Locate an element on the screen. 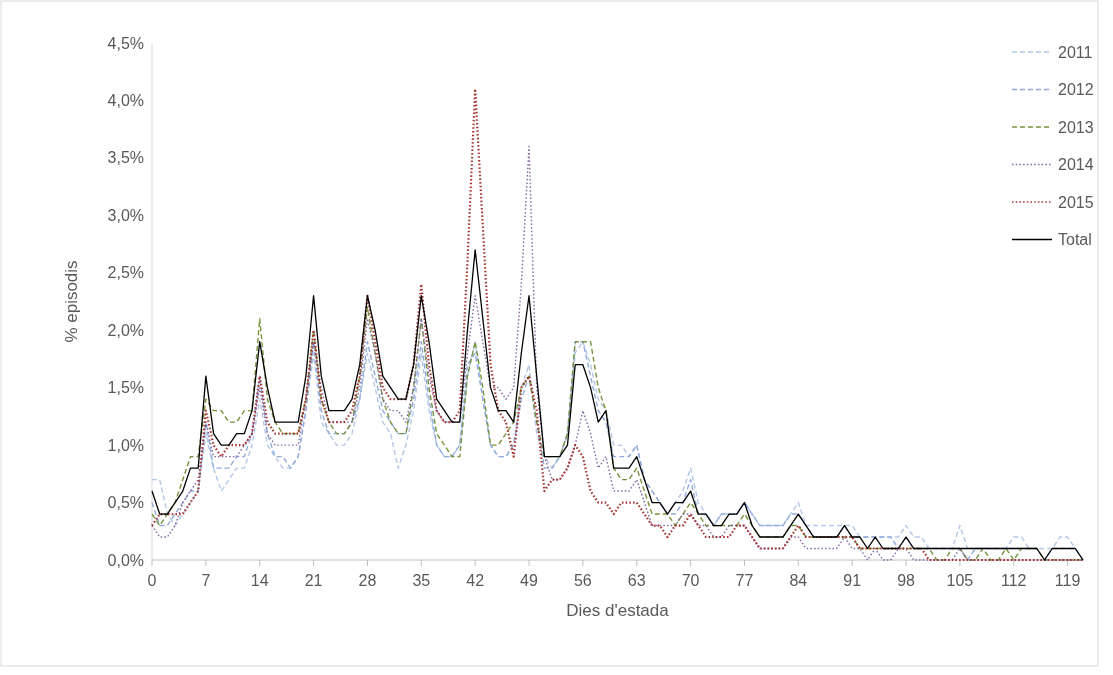  x-tick-label: 7 is located at coordinates (206, 580).